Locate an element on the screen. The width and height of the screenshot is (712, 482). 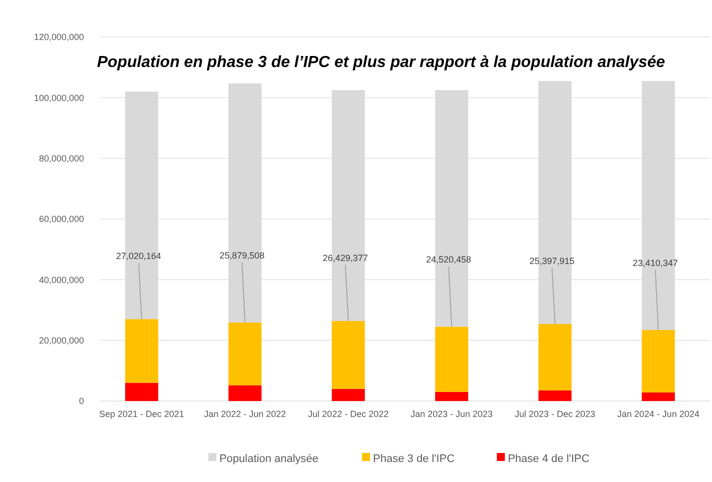
legend-label: Phase 4 de l'IPC is located at coordinates (549, 458).